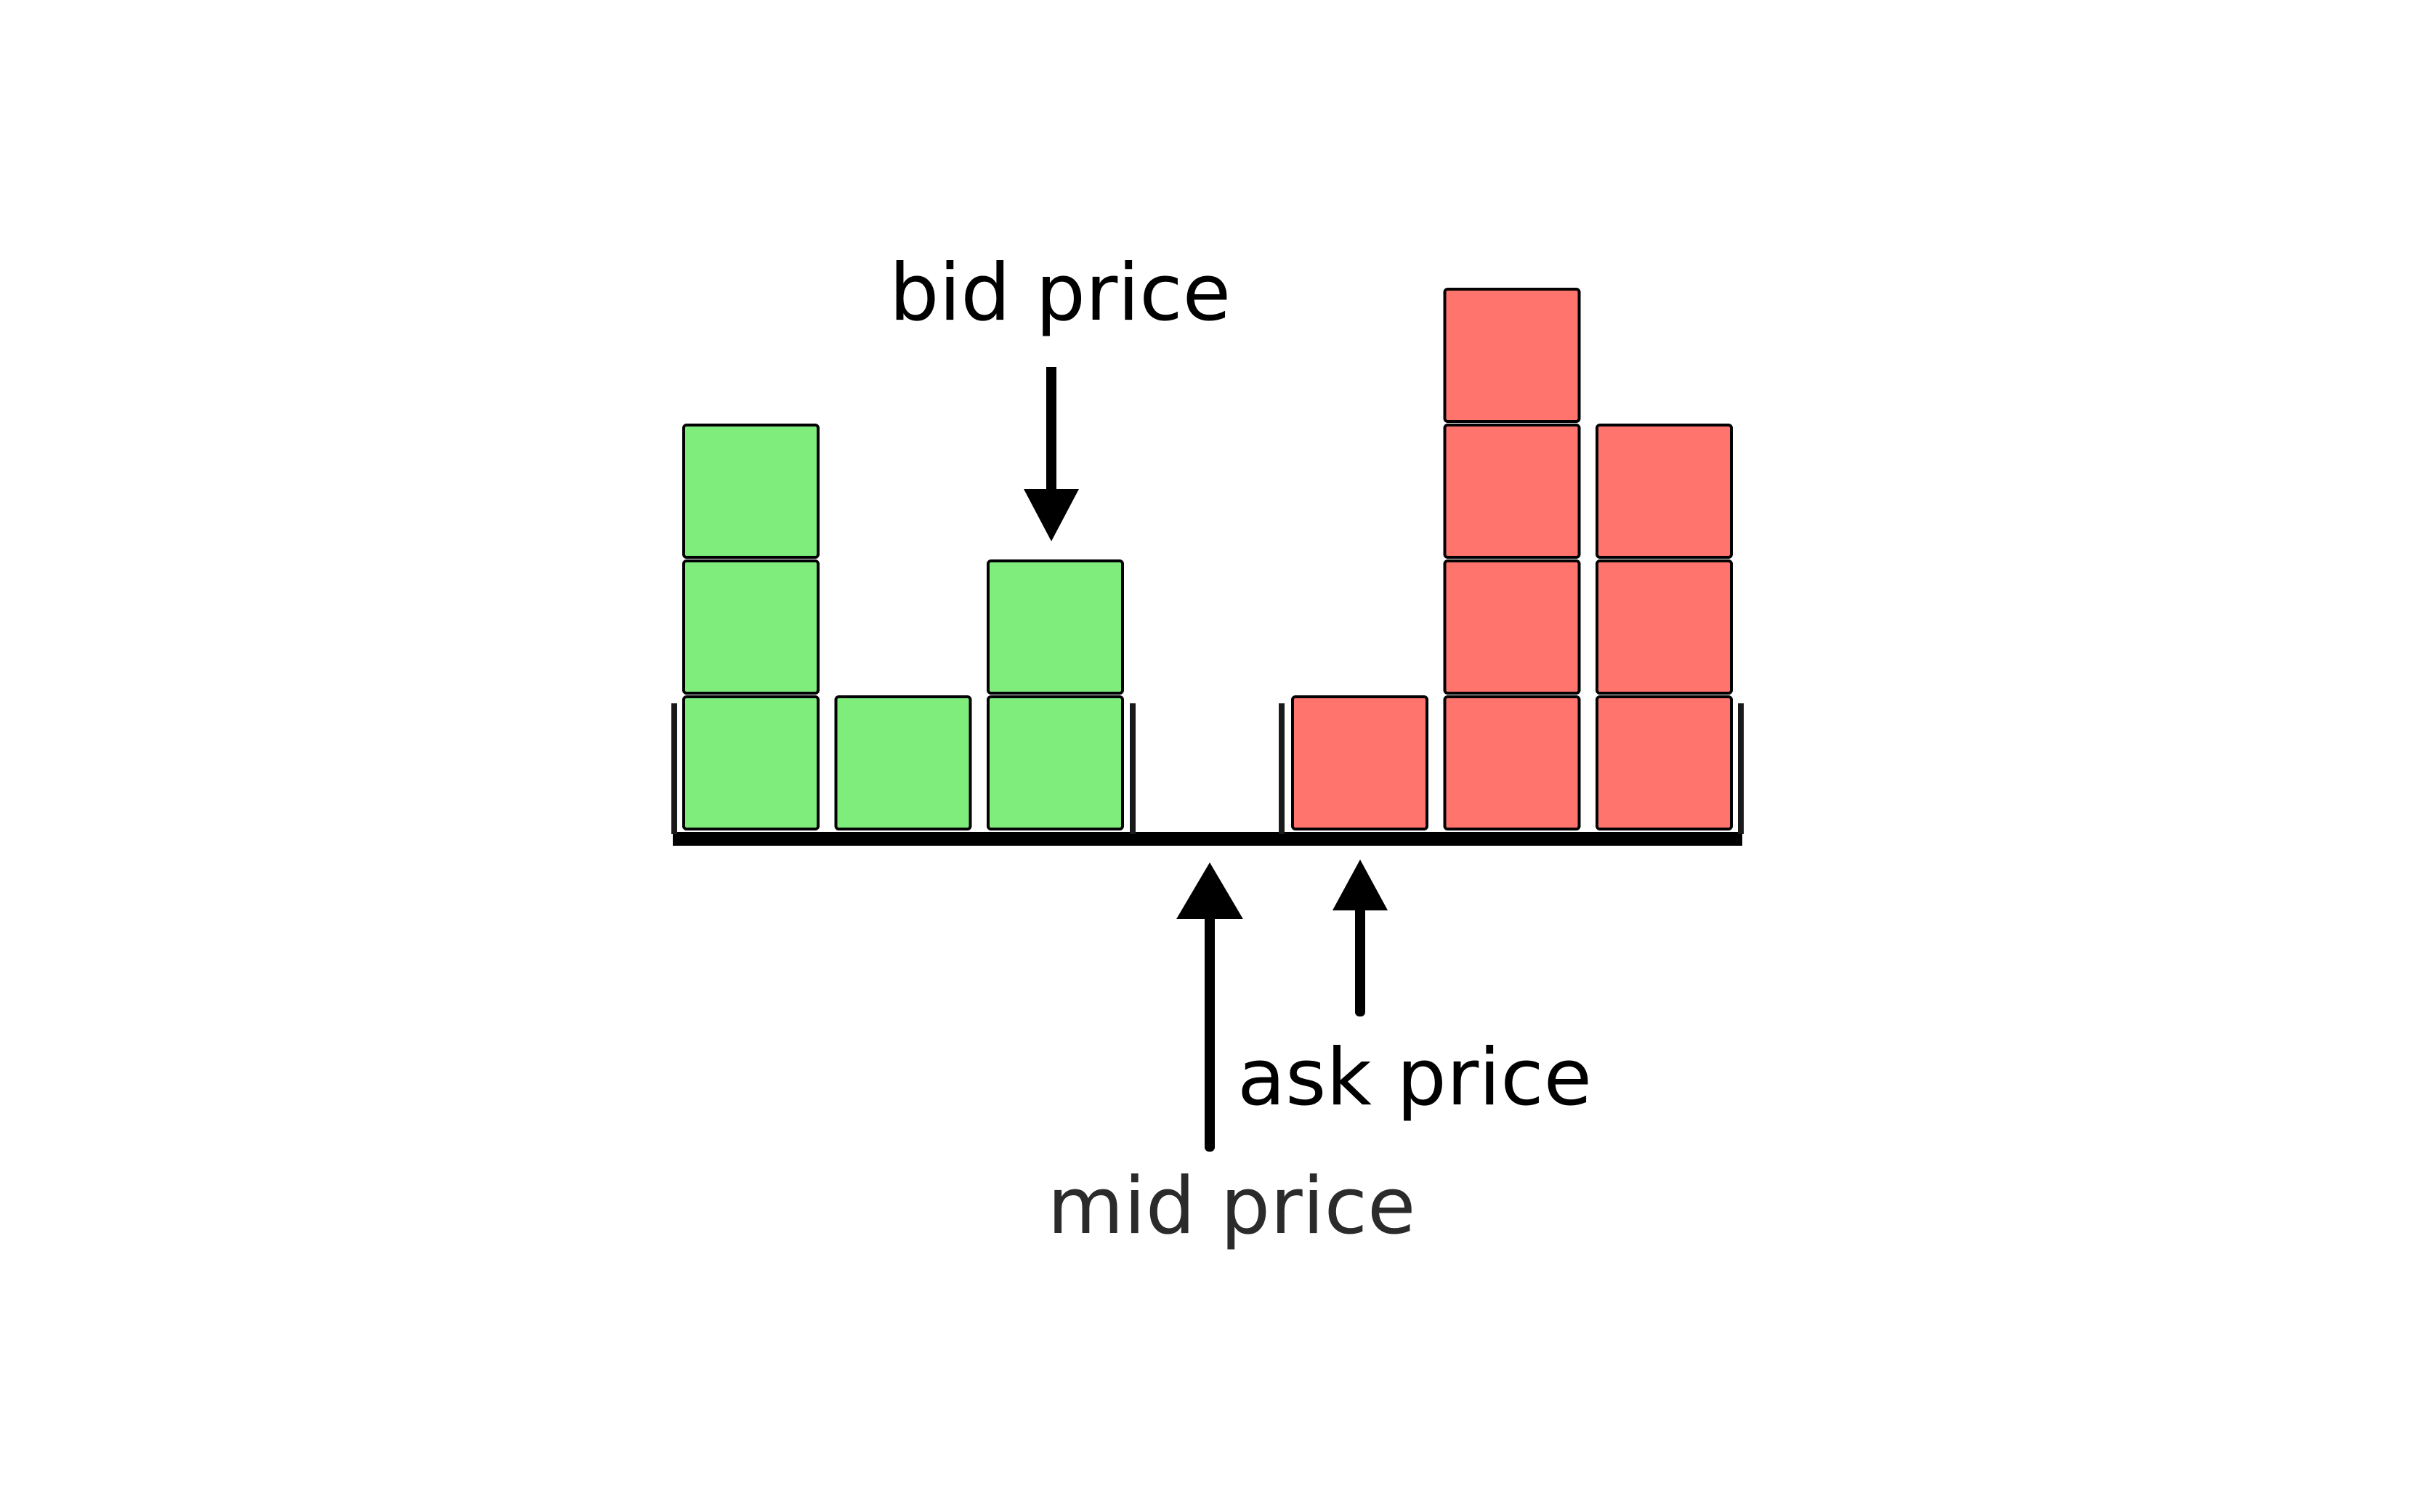  I want to click on ask-side-left-tick, so click(1282, 768).